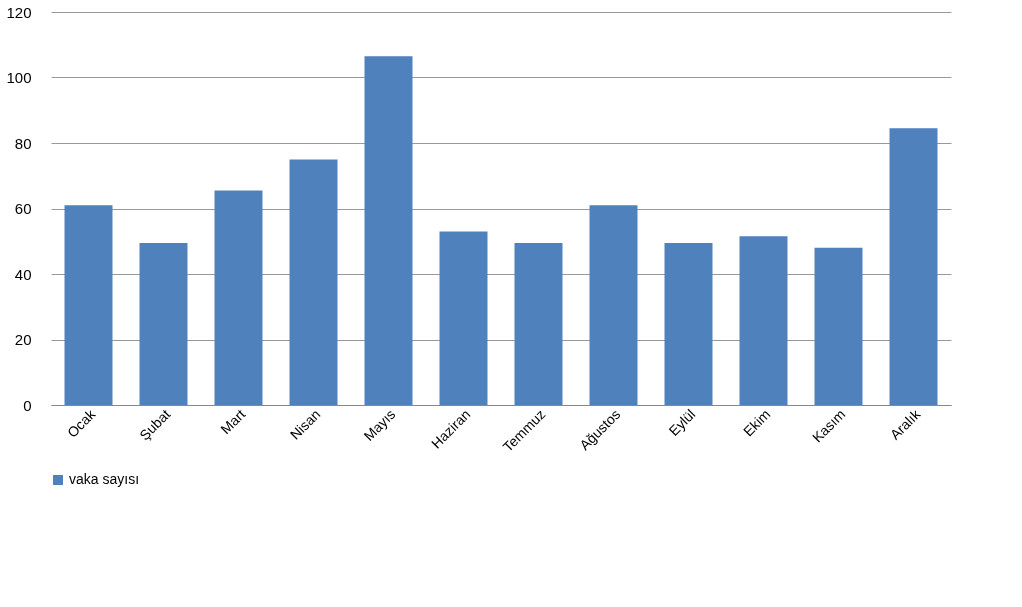  Describe the element at coordinates (23, 208) in the screenshot. I see `y-tick-label: 60` at that location.